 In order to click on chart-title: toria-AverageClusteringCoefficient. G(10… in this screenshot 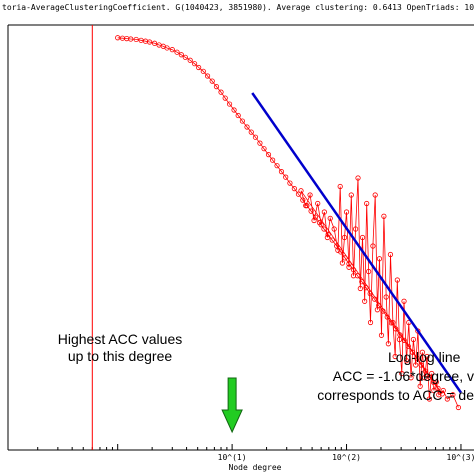, I will do `click(238, 7)`.